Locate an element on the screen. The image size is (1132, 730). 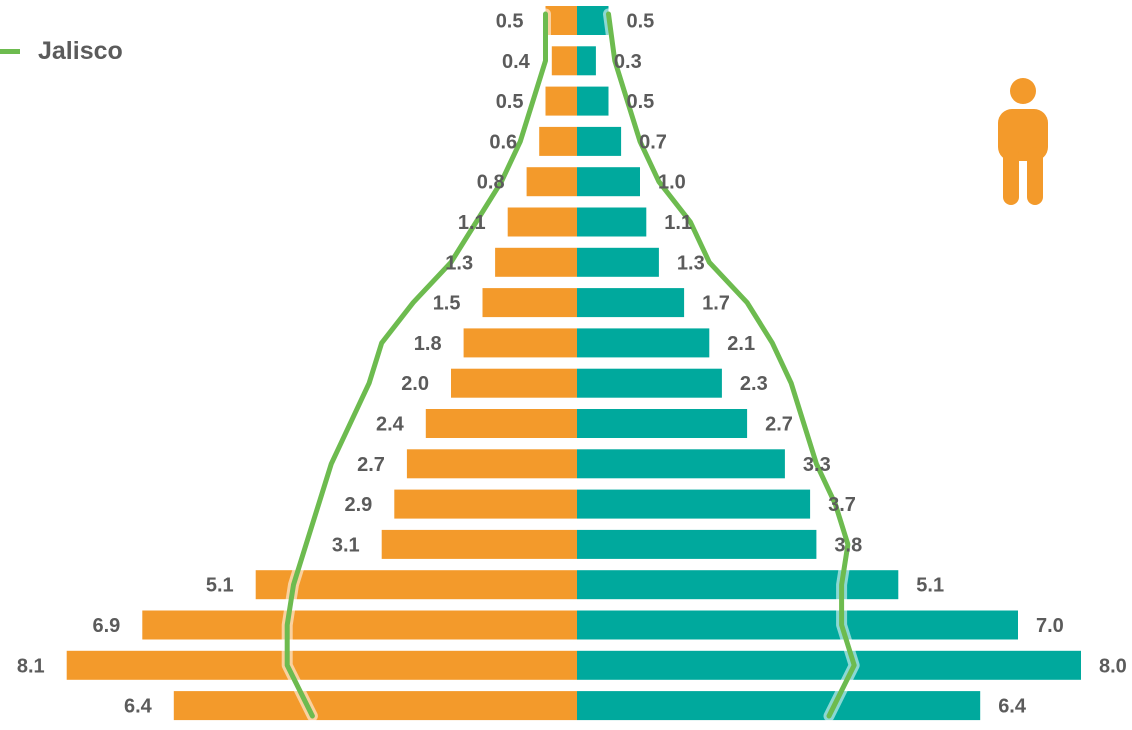
legend-label: Jalisco is located at coordinates (80, 50).